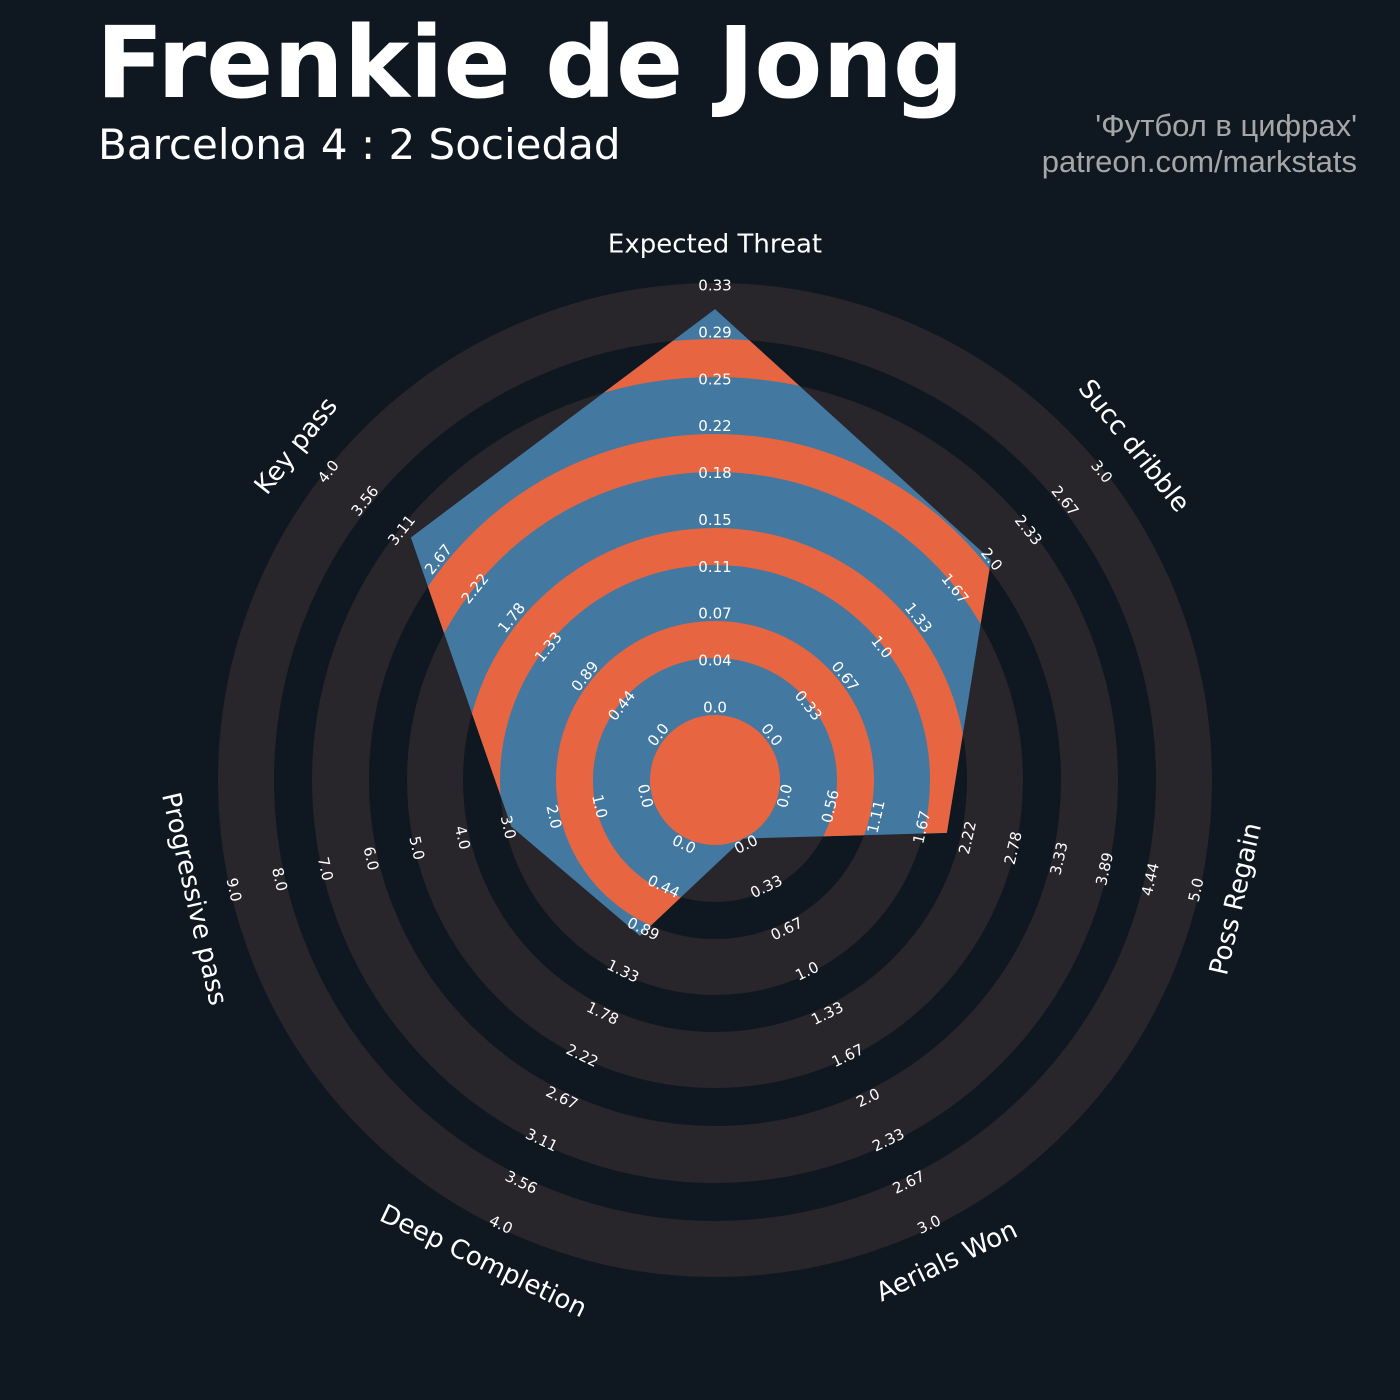 This screenshot has height=1400, width=1400. What do you see at coordinates (714, 520) in the screenshot?
I see `tick-label: 0.15` at bounding box center [714, 520].